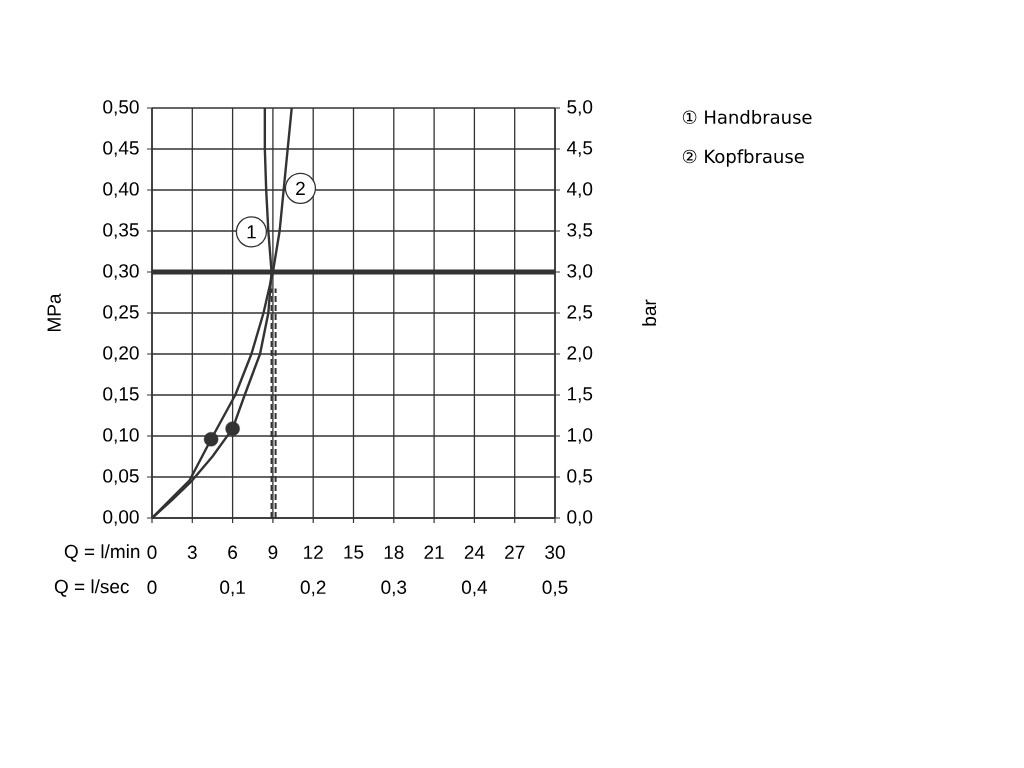 This screenshot has height=768, width=1024. What do you see at coordinates (152, 552) in the screenshot?
I see `x-tick-label: 0` at bounding box center [152, 552].